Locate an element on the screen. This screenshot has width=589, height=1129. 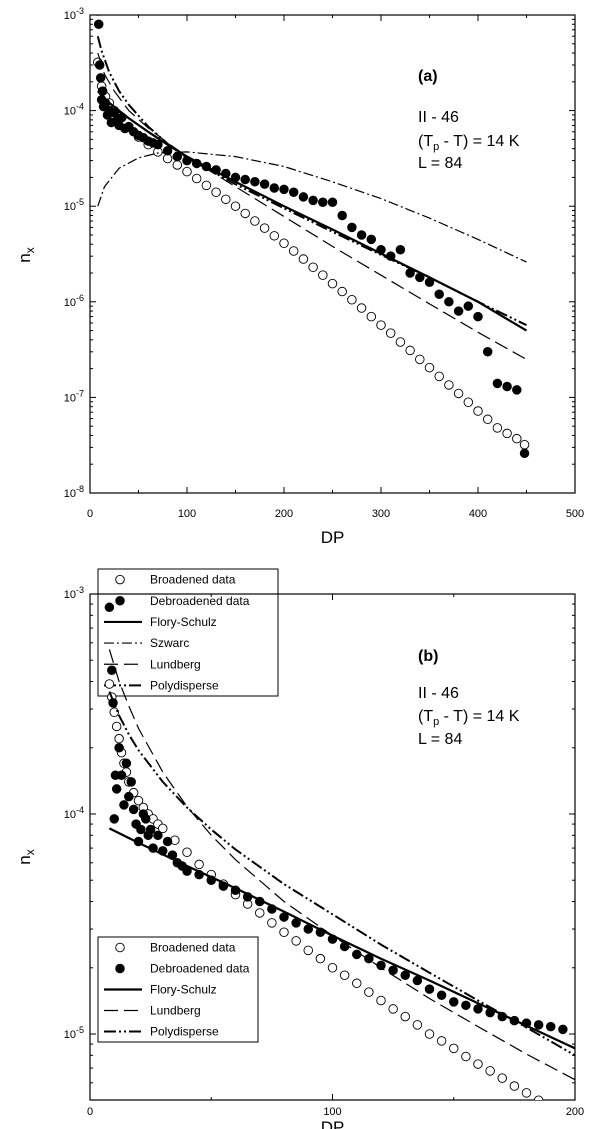
y-axis-label: nx is located at coordinates (26, 254).